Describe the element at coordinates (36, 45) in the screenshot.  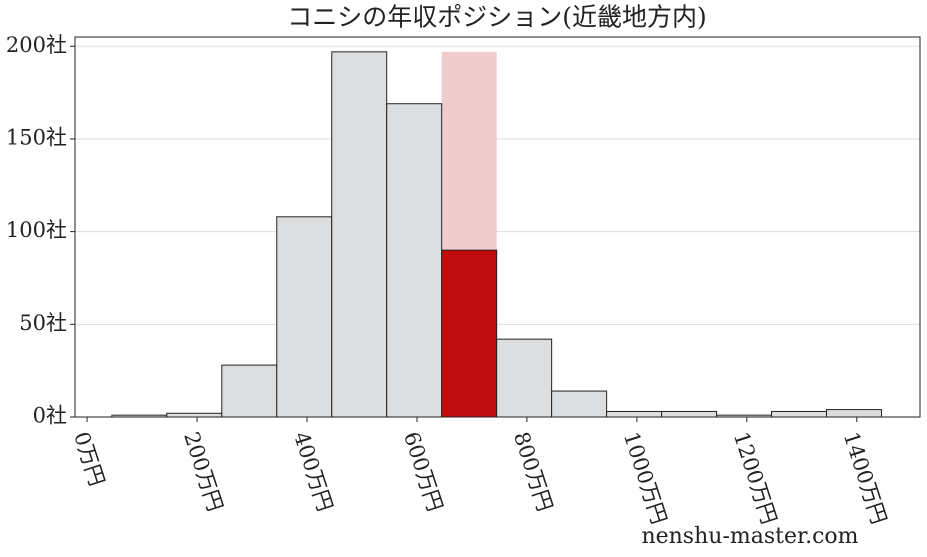
I see `y-tick-label: 200社` at that location.